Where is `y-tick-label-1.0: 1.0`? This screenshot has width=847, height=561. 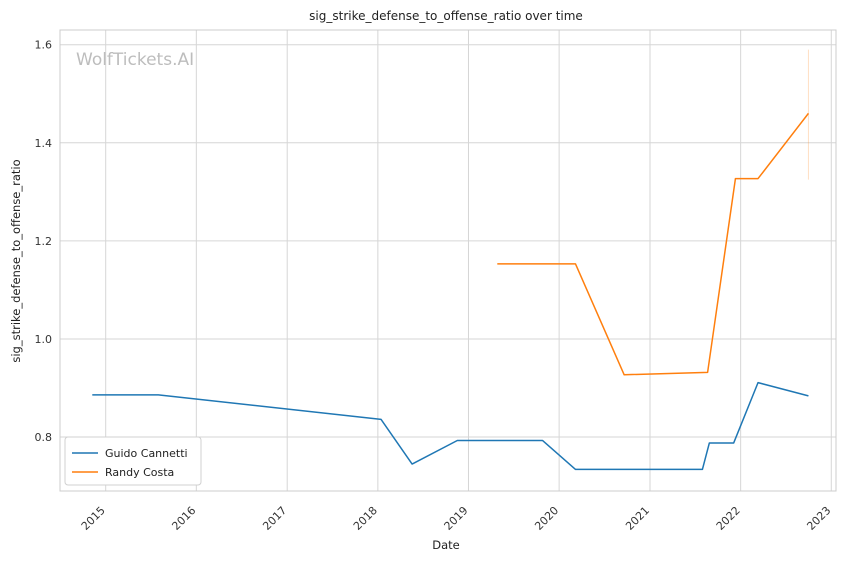 y-tick-label-1.0: 1.0 is located at coordinates (44, 339).